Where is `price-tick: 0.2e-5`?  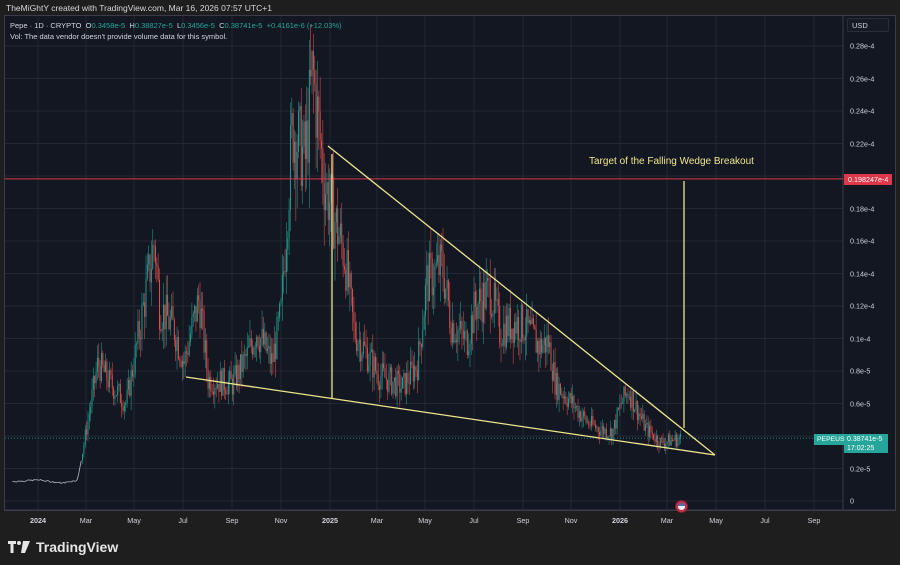
price-tick: 0.2e-5 is located at coordinates (860, 468).